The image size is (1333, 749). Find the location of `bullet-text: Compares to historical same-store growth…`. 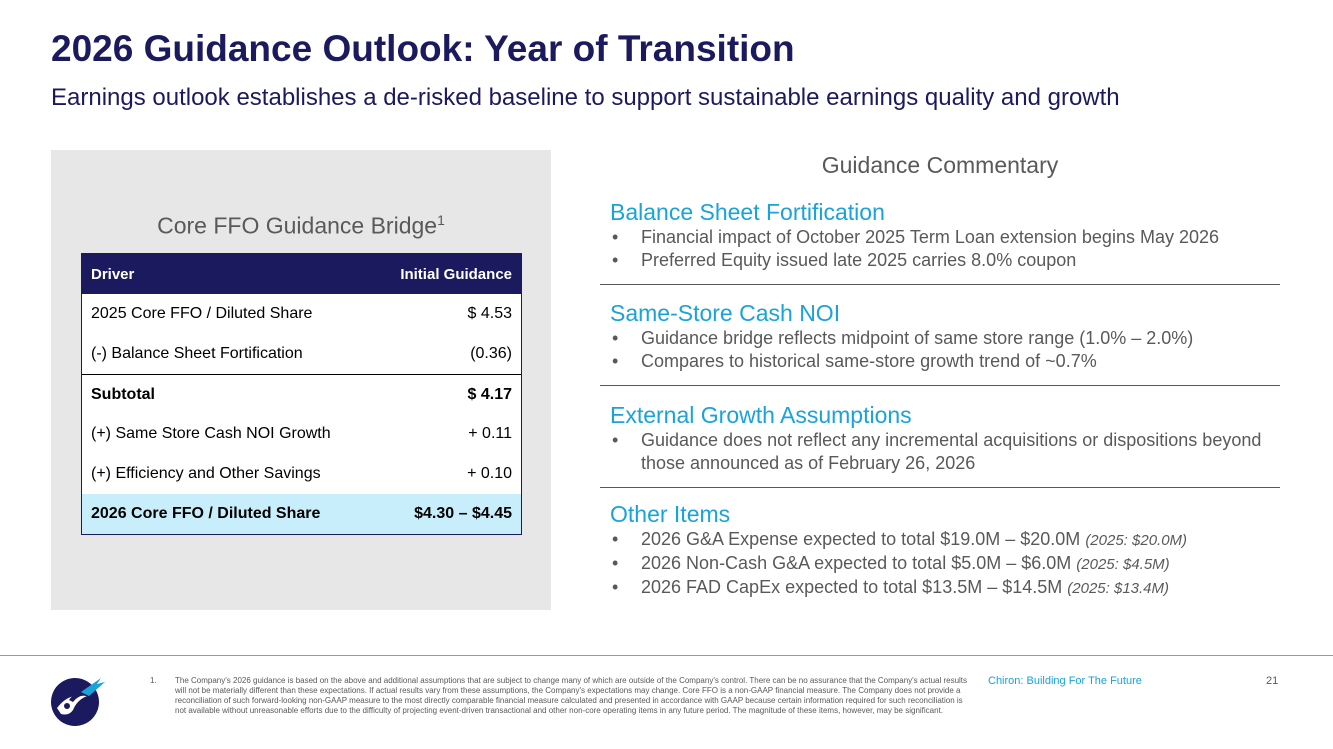

bullet-text: Compares to historical same-store growth… is located at coordinates (869, 361).